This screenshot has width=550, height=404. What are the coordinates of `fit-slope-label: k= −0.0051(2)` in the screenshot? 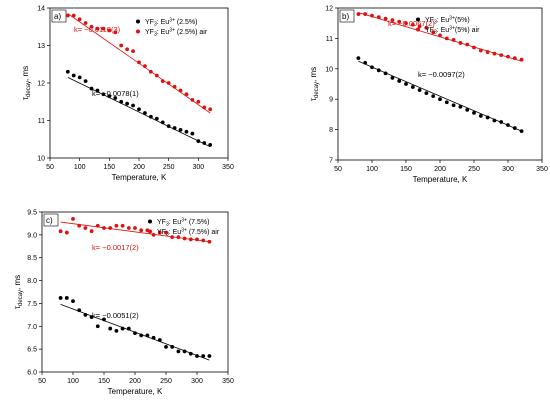 It's located at (115, 315).